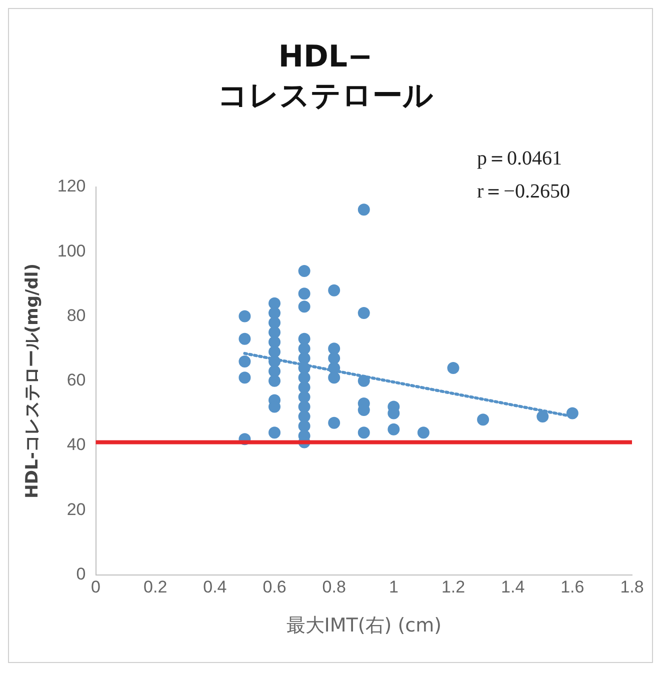 This screenshot has height=673, width=663. I want to click on text: p＝0.0461, so click(519, 158).